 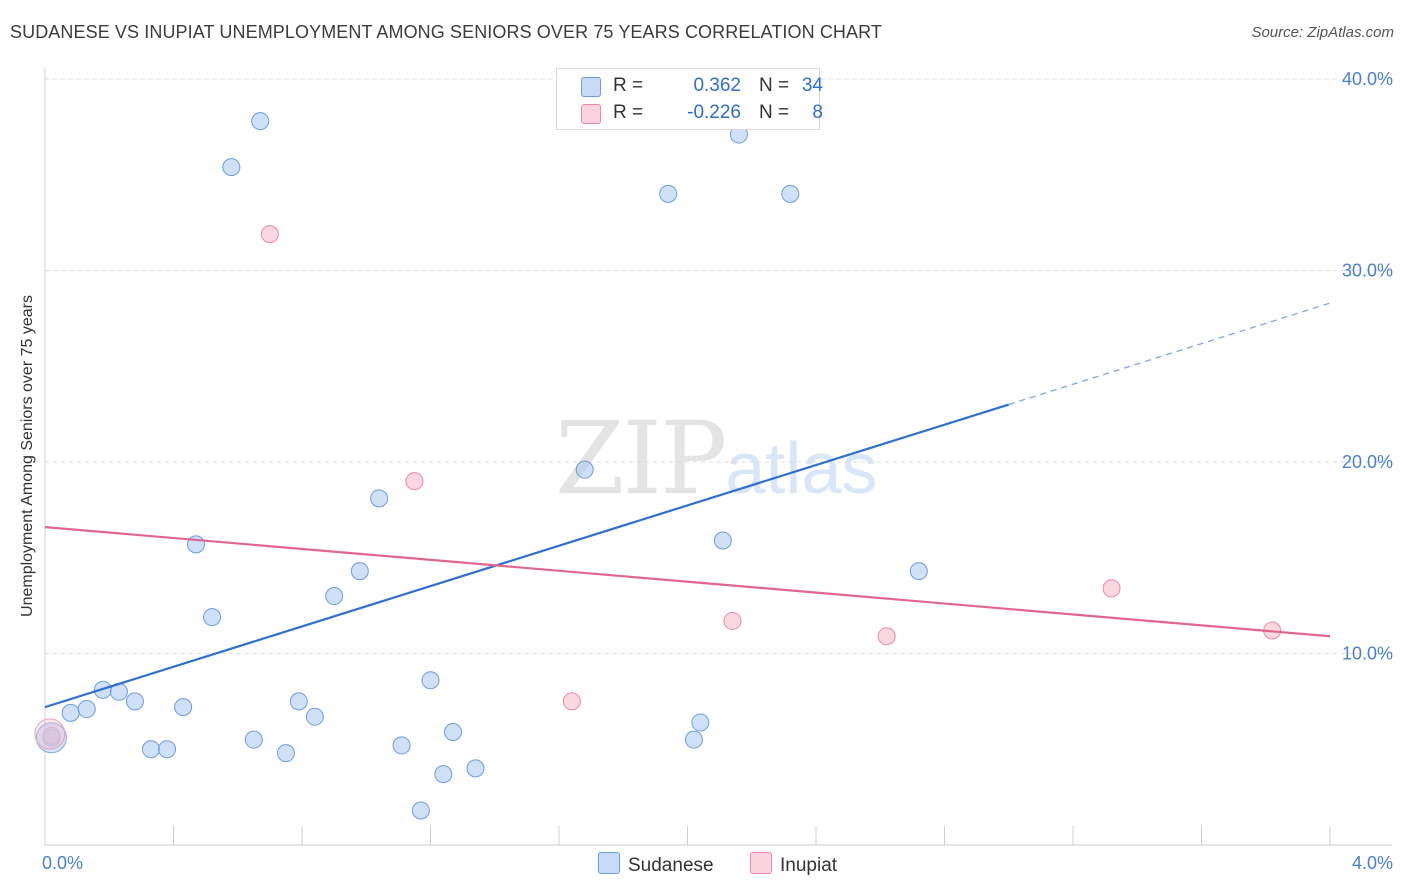 I want to click on bottom-legend-swatch-inupiat, so click(x=761, y=863).